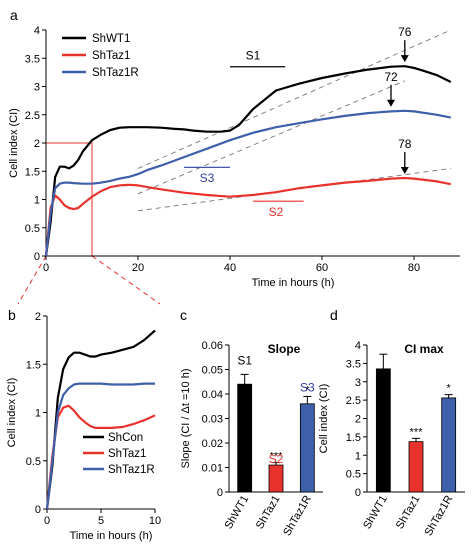  Describe the element at coordinates (38, 414) in the screenshot. I see `b-y-tick-label: 1` at that location.